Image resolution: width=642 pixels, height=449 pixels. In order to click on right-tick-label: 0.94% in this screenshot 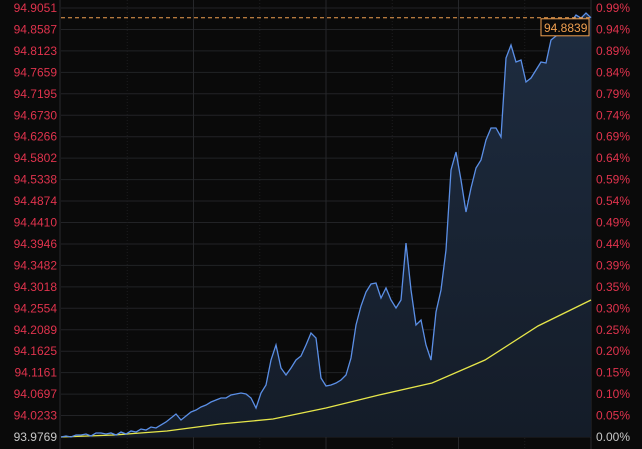, I will do `click(613, 29)`.